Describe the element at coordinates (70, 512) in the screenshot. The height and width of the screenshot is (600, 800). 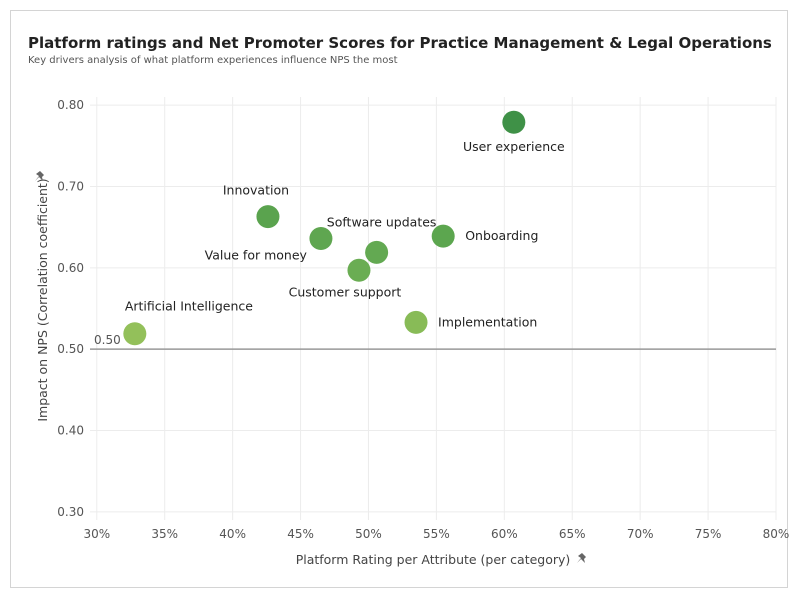
I see `y-tick-label: 0.30` at that location.